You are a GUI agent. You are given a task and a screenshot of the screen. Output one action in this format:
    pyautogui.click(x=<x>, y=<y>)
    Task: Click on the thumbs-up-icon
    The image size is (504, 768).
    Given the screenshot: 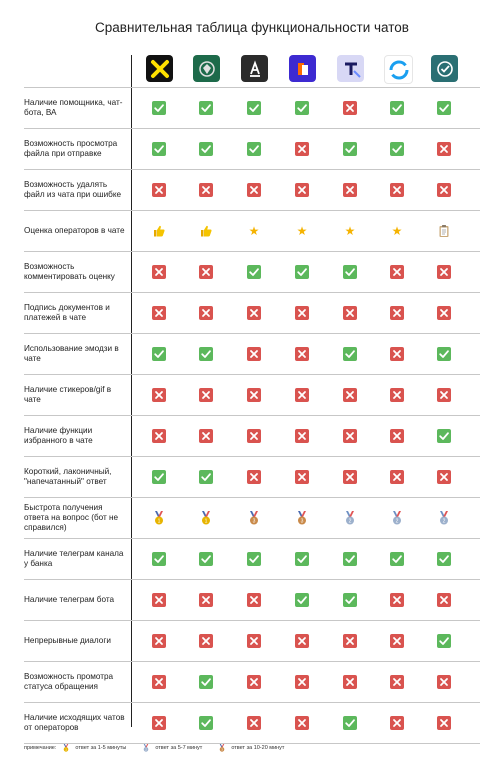 What is the action you would take?
    pyautogui.click(x=206, y=231)
    